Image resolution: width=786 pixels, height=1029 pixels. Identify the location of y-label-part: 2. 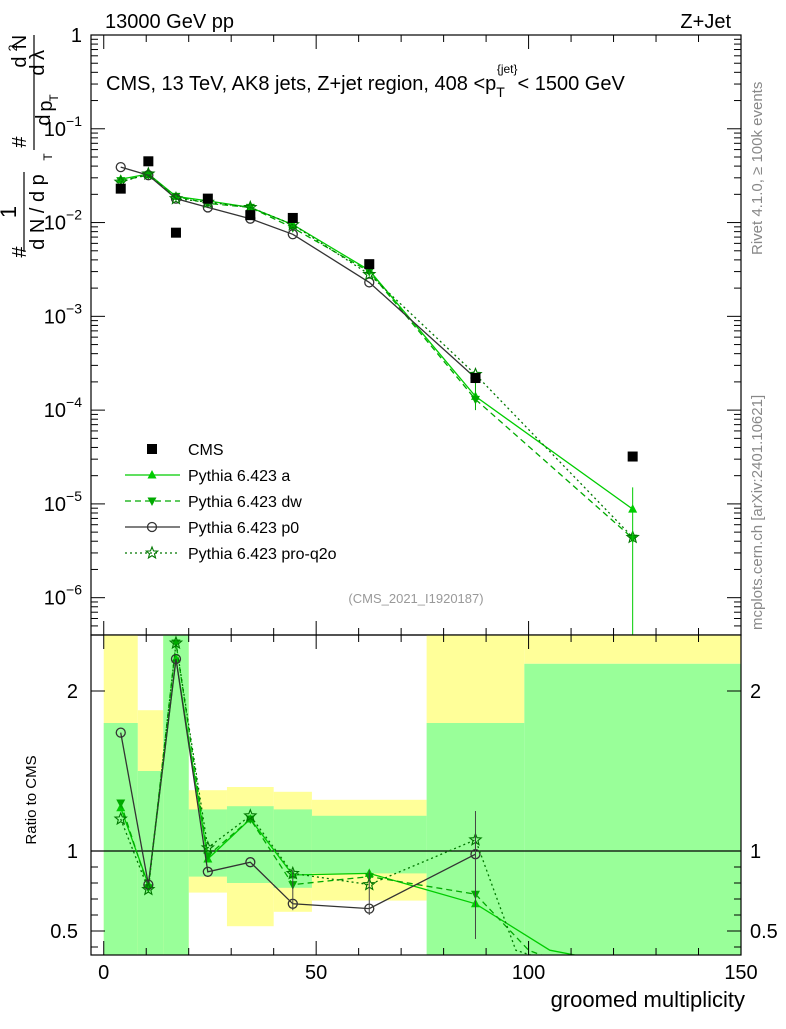
(13, 47).